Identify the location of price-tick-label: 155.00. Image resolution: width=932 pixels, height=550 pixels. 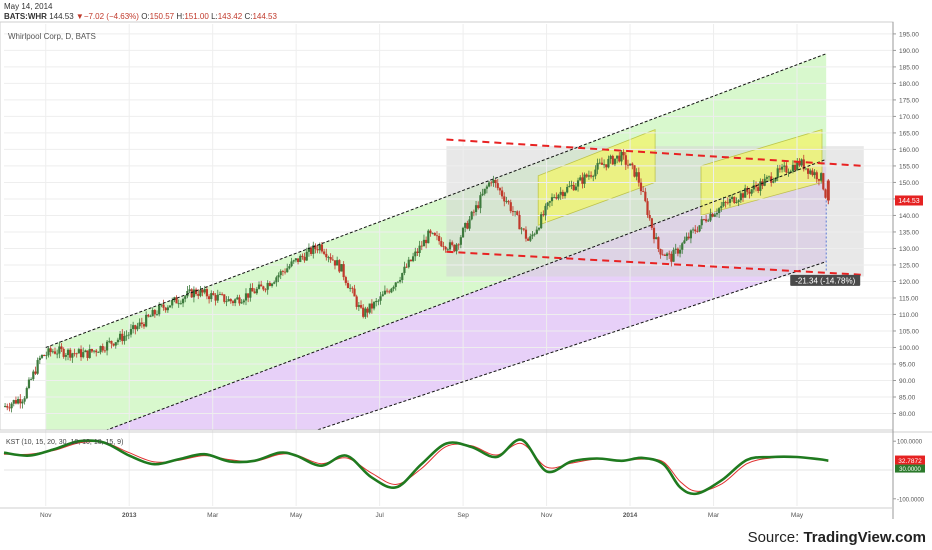
(909, 166).